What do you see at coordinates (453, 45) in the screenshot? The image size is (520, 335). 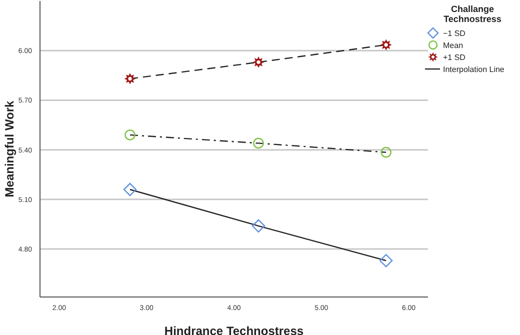 I see `legend-label: Mean` at bounding box center [453, 45].